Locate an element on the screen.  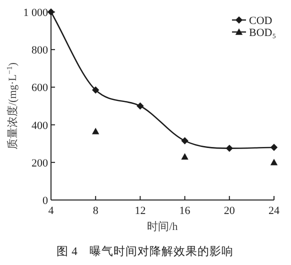
x-tick-label: 8 is located at coordinates (95, 211).